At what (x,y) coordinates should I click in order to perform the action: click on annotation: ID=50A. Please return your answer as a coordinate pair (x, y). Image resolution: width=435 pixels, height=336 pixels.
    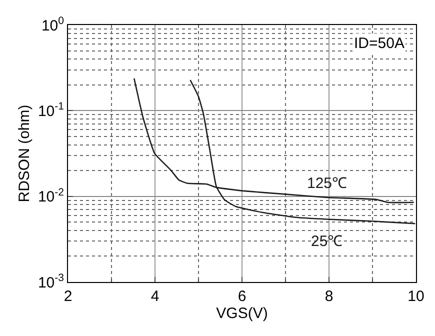
    Looking at the image, I should click on (379, 43).